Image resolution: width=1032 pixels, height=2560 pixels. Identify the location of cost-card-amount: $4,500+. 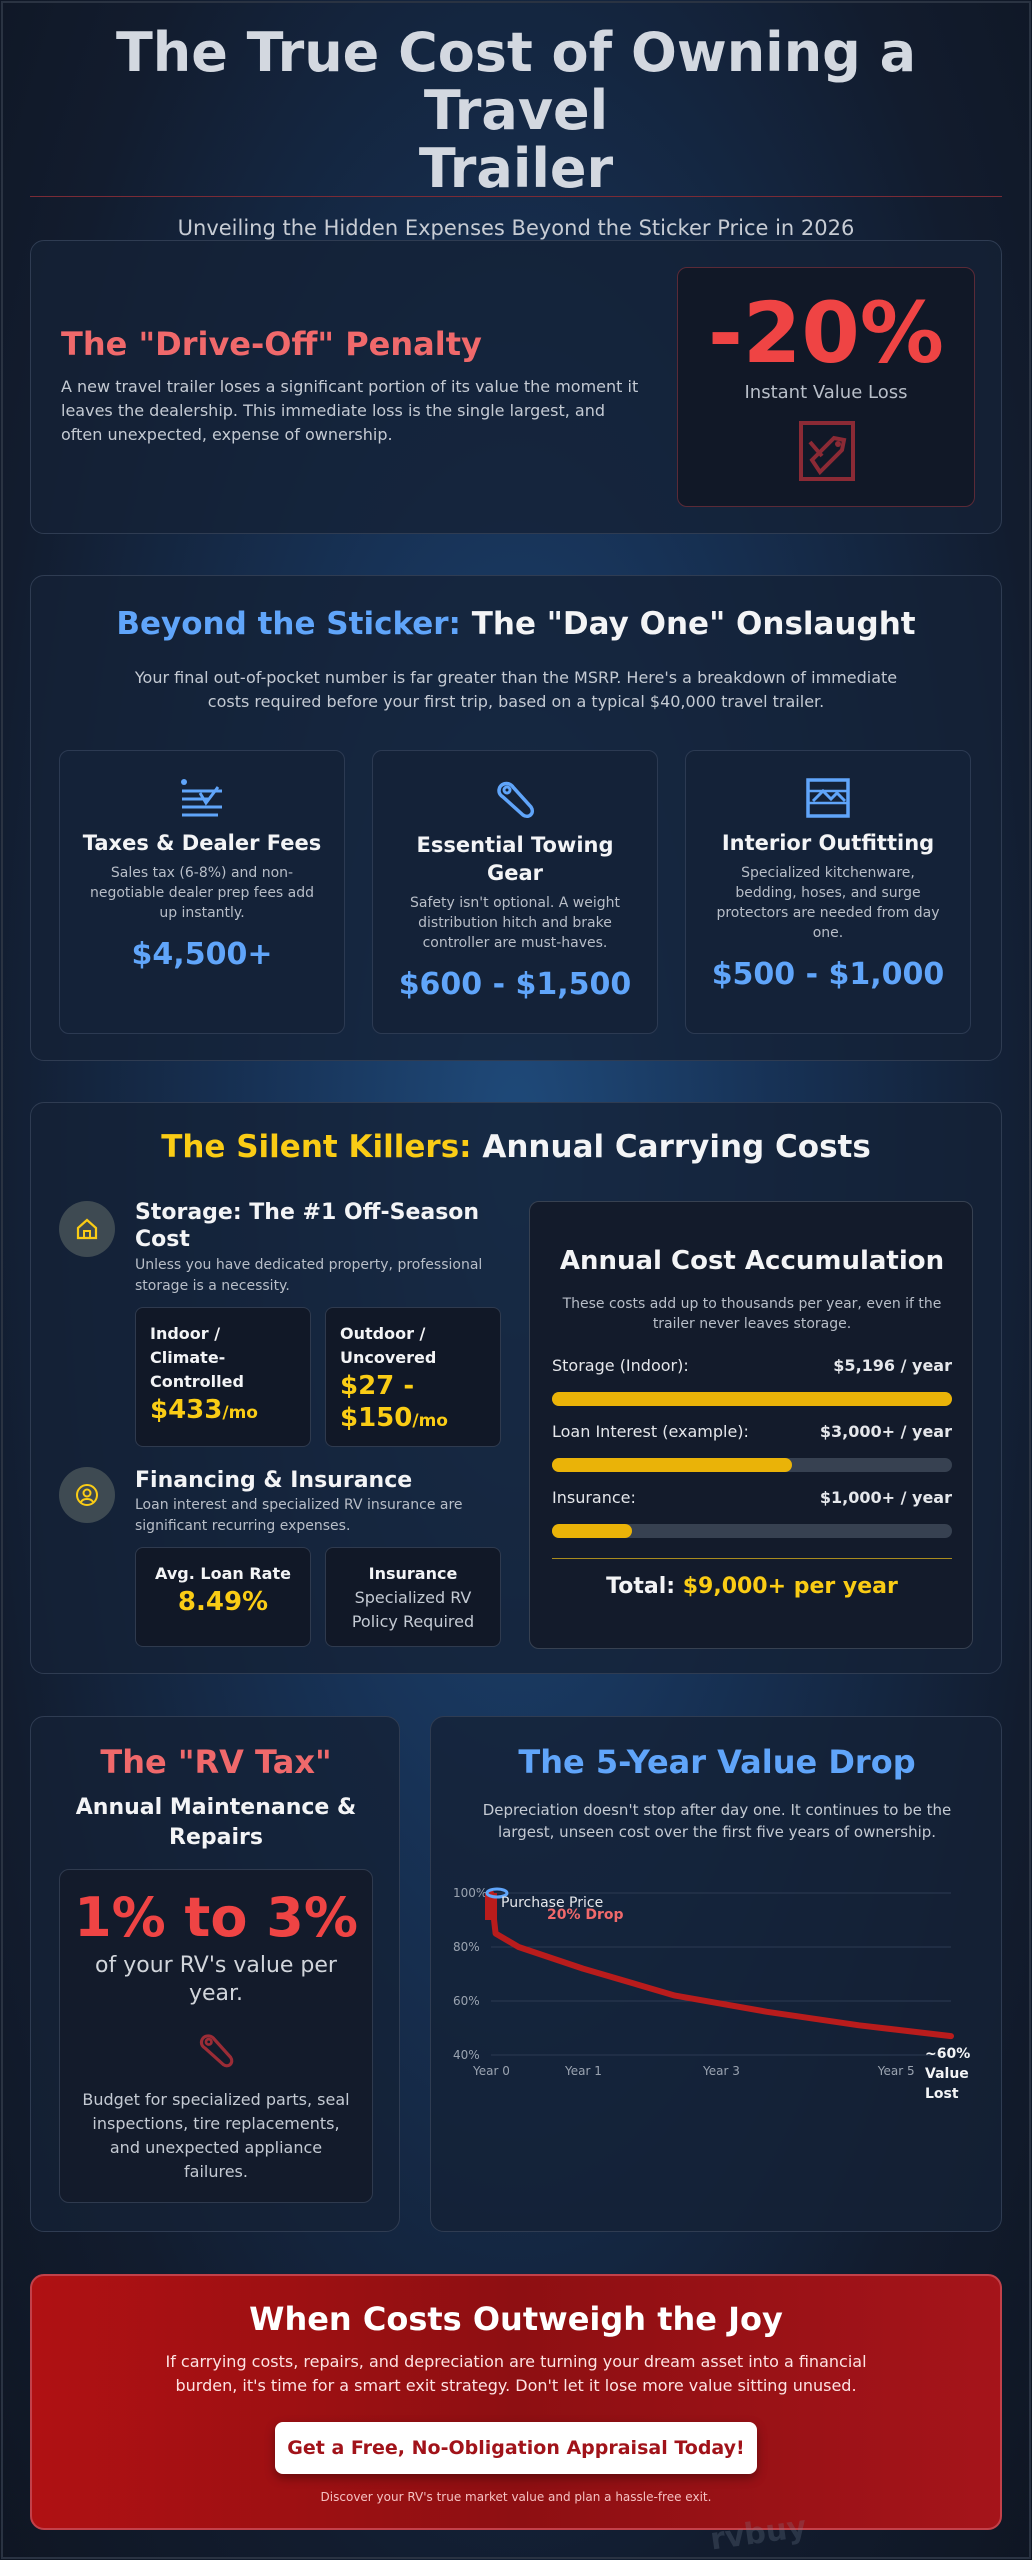
(202, 954).